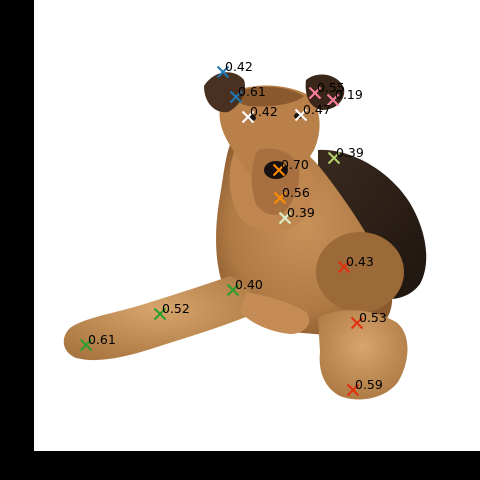  I want to click on keypoint-score-label: 0.19, so click(349, 94).